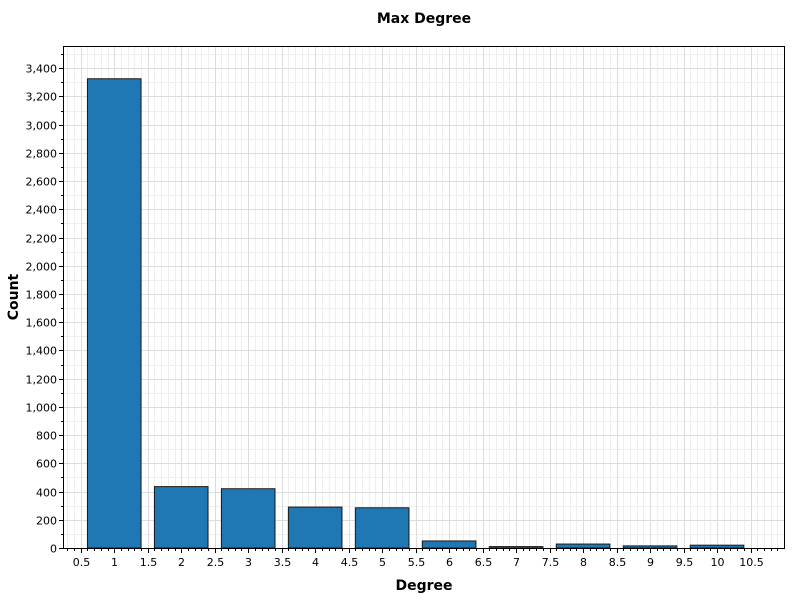  I want to click on y-axis-label: Count, so click(14, 296).